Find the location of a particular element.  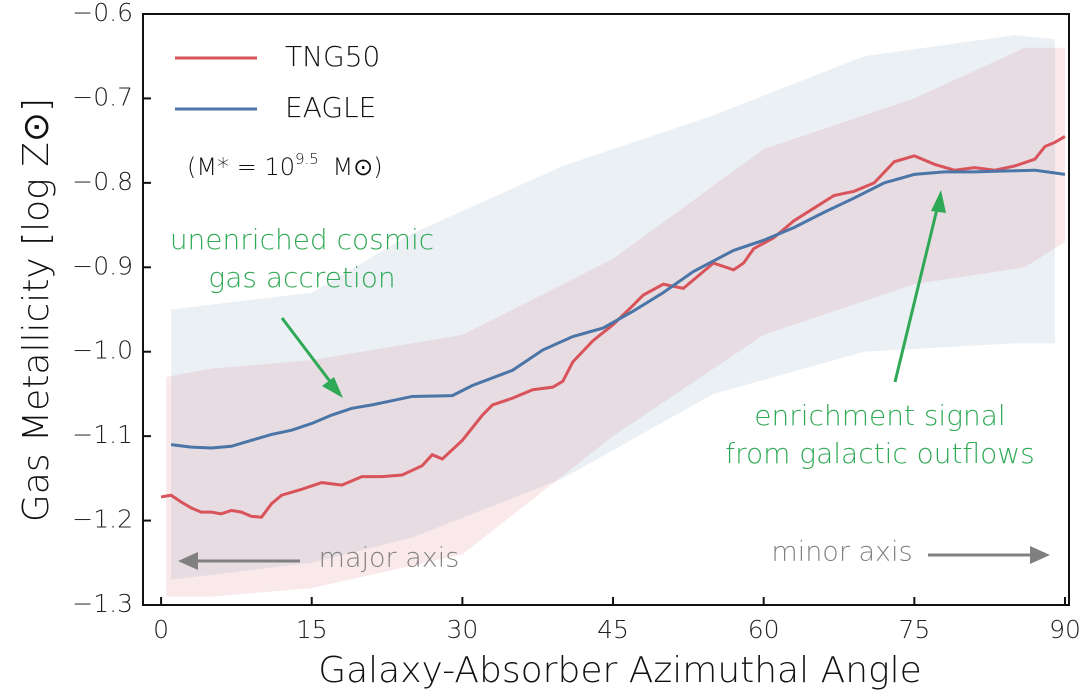

x-tick-label: 30 is located at coordinates (462, 629).